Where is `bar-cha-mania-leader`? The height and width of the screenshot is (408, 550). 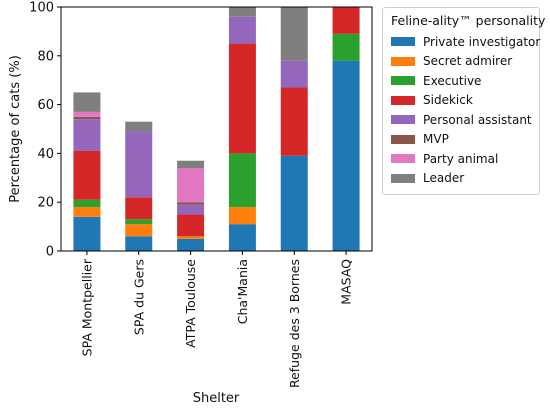
bar-cha-mania-leader is located at coordinates (242, 12).